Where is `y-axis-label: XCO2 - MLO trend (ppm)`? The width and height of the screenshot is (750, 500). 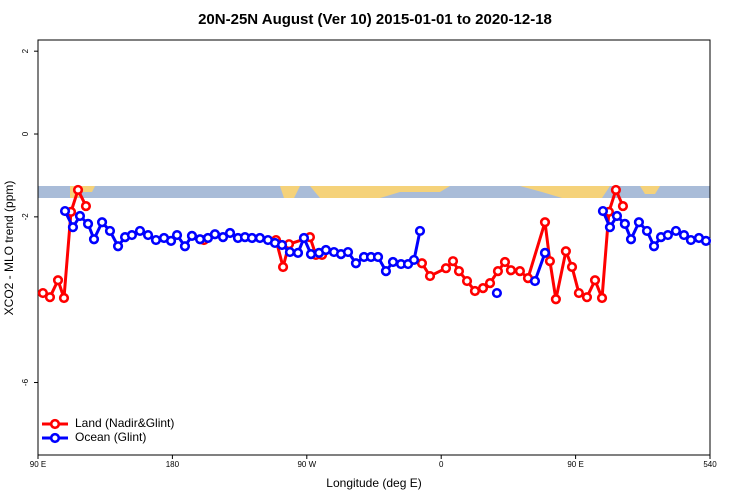
y-axis-label: XCO2 - MLO trend (ppm) is located at coordinates (9, 248).